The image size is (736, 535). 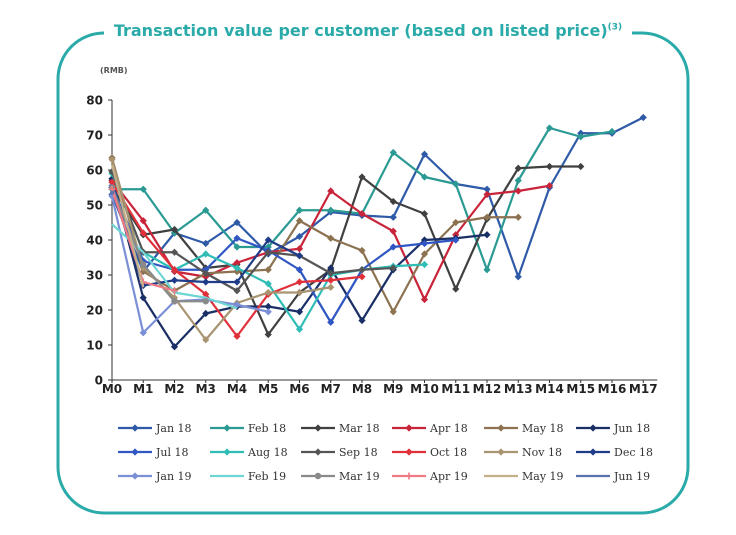 What do you see at coordinates (542, 452) in the screenshot?
I see `legend-label: Nov 18` at bounding box center [542, 452].